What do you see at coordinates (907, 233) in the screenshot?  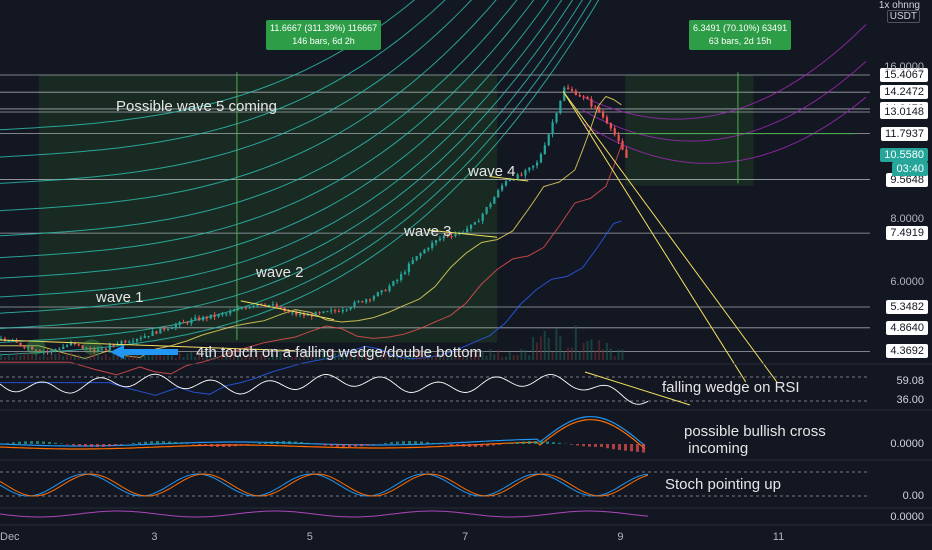 I see `price-level-tag: 7.4919` at bounding box center [907, 233].